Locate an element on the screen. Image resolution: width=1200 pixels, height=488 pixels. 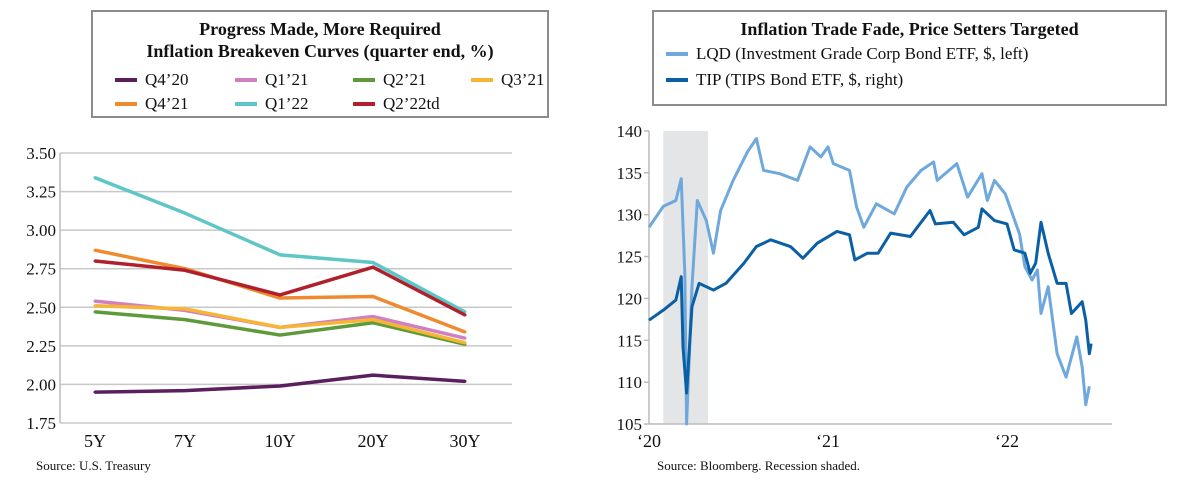
legend-item: Q1’21 is located at coordinates (271, 80).